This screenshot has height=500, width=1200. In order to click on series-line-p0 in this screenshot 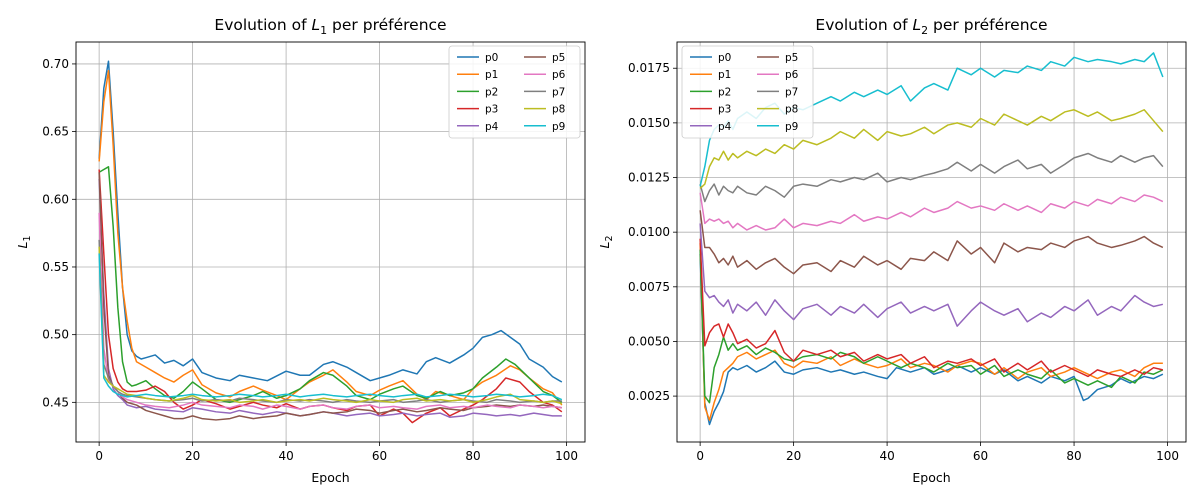, I will do `click(931, 339)`.